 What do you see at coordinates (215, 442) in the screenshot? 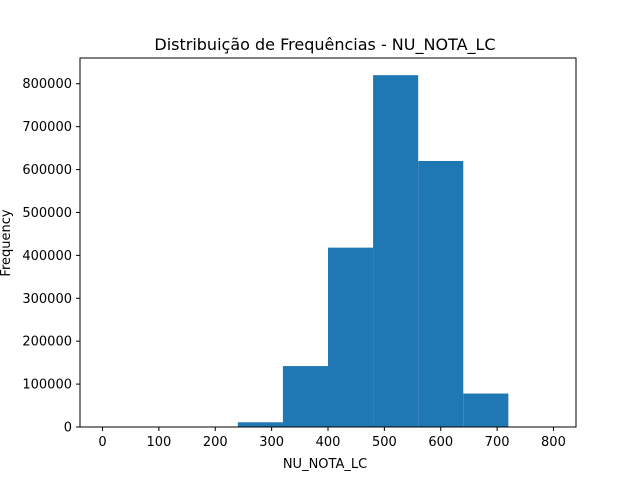
I see `x-tick-label: 200` at bounding box center [215, 442].